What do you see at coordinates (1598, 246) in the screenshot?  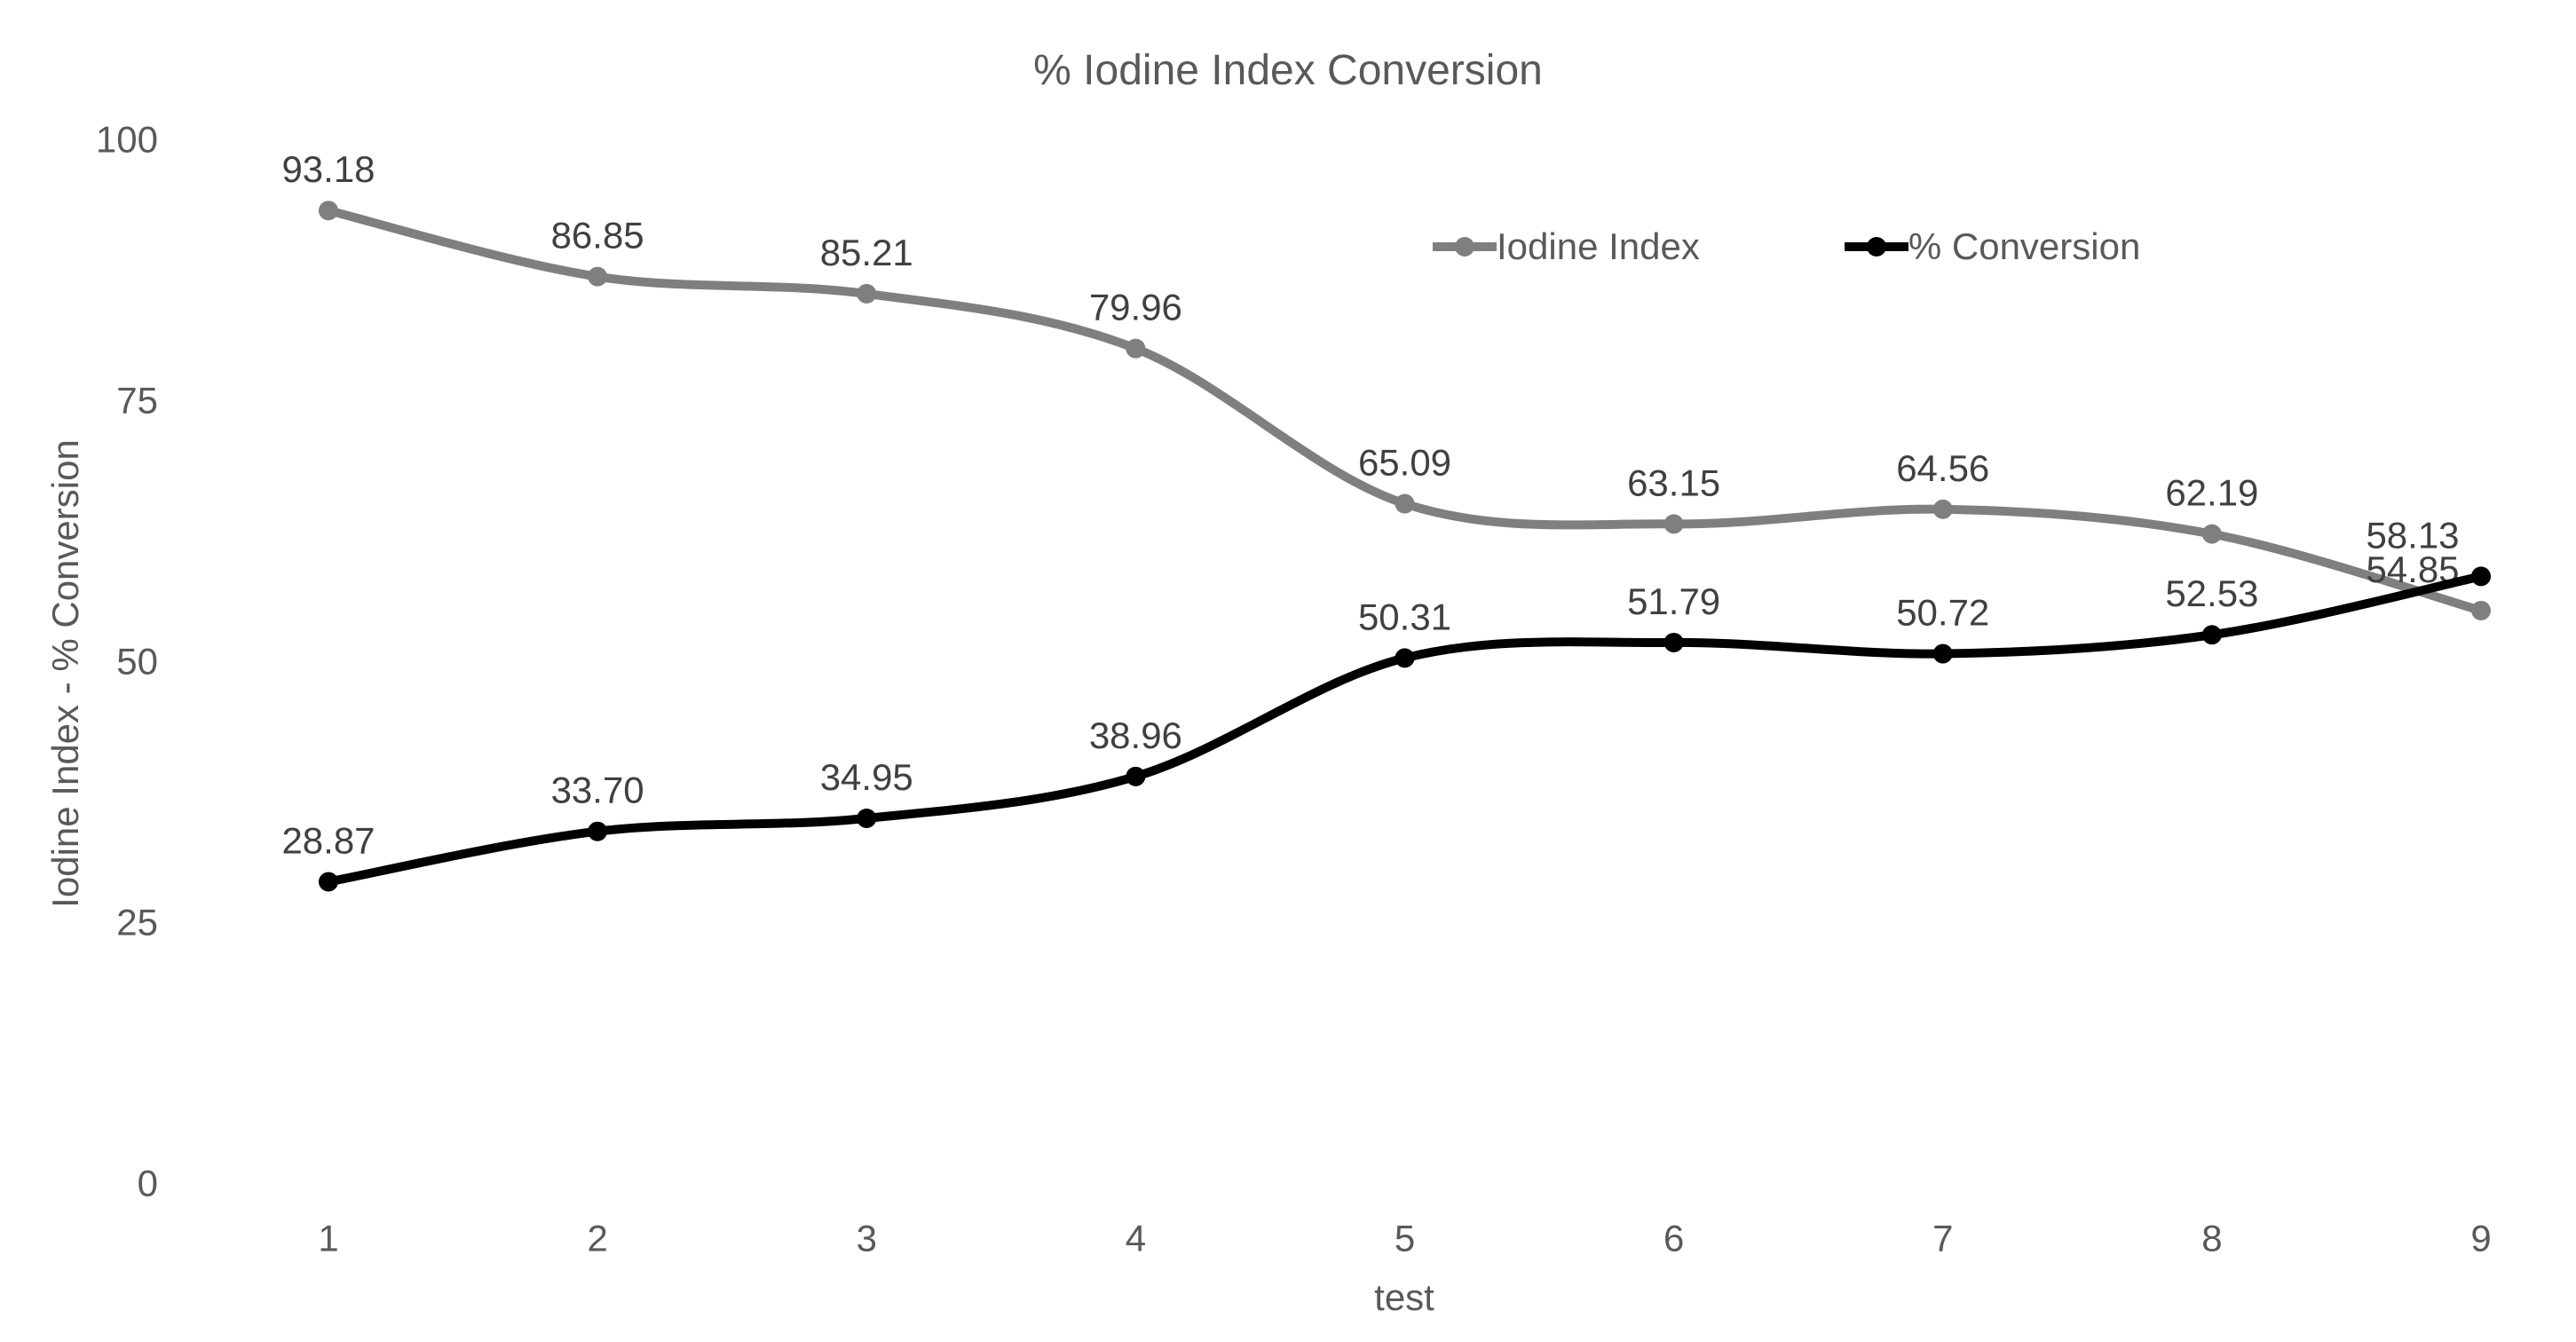 I see `legend-label-iodine-index: Iodine Index` at bounding box center [1598, 246].